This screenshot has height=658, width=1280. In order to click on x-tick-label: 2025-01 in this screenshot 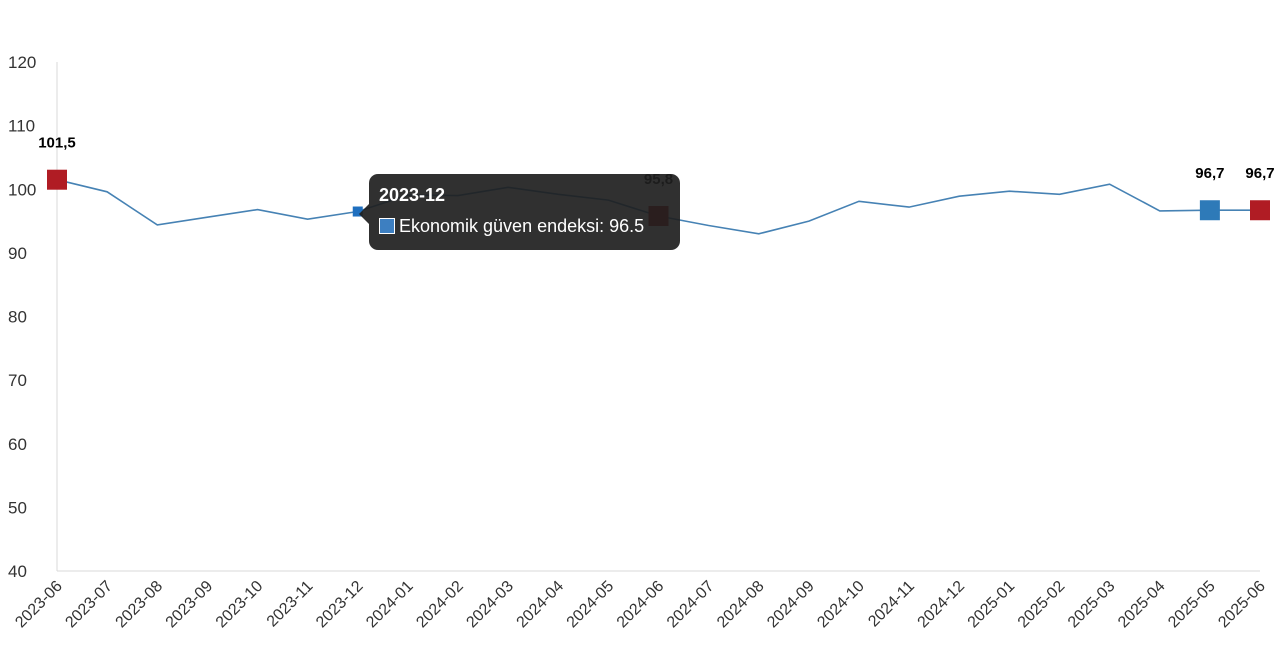, I will do `click(992, 605)`.